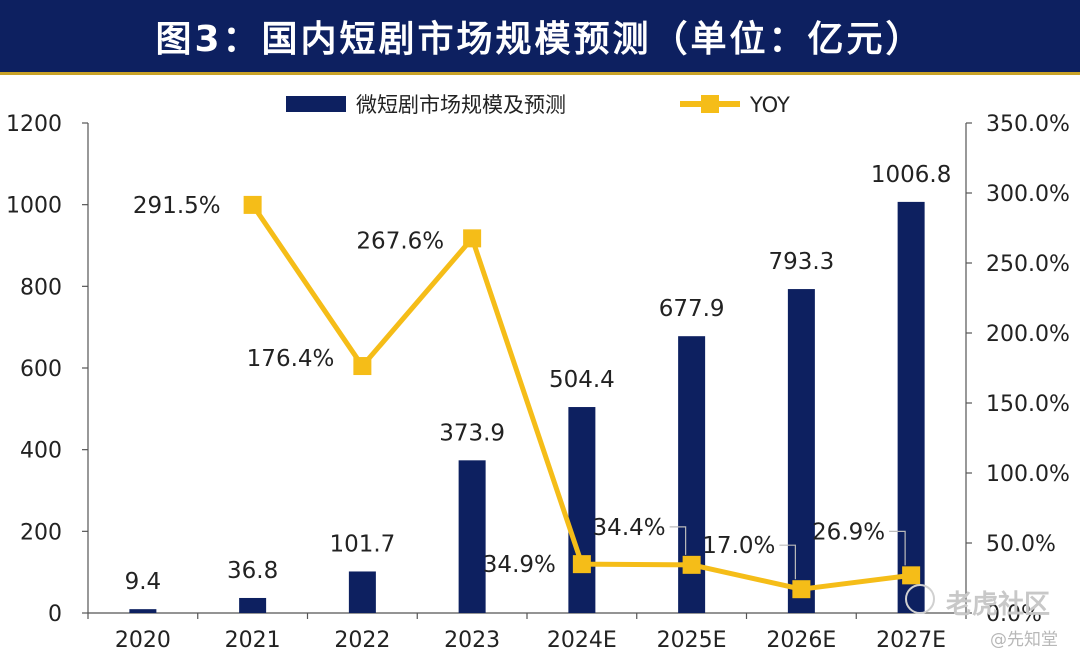 Image resolution: width=1080 pixels, height=663 pixels. Describe the element at coordinates (253, 640) in the screenshot. I see `x-tick-label: 2021` at that location.